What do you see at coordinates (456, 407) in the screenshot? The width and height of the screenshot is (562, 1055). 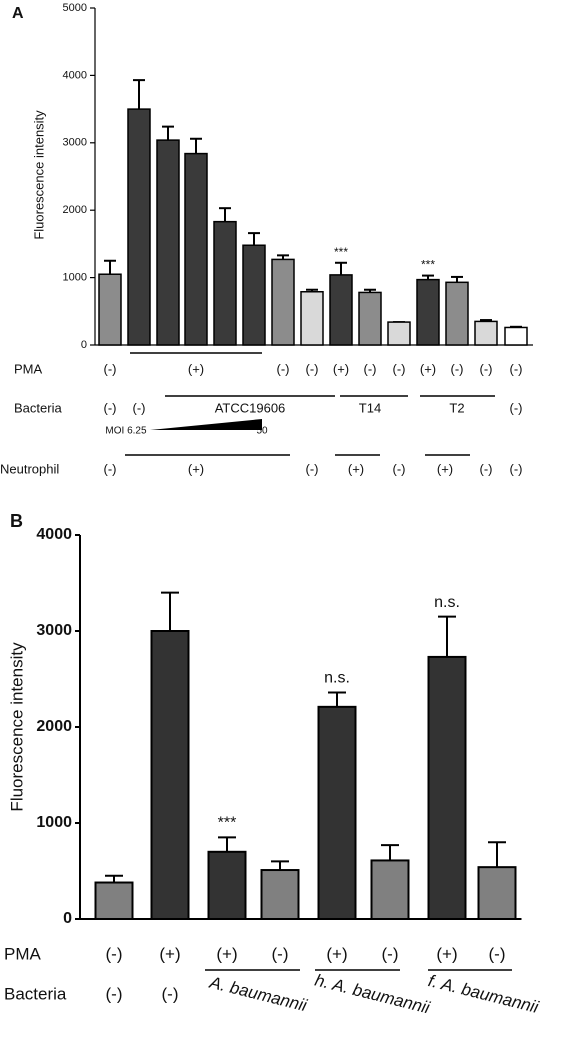 I see `table-cell: T2` at bounding box center [456, 407].